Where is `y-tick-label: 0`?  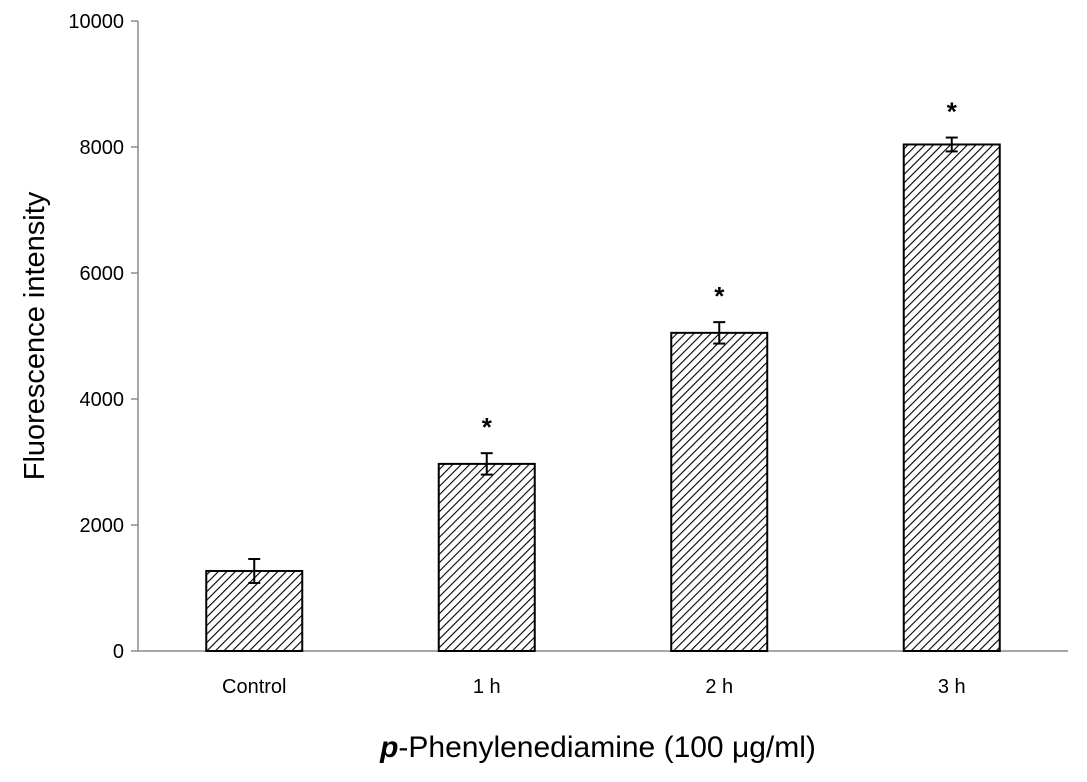
y-tick-label: 0 is located at coordinates (118, 652).